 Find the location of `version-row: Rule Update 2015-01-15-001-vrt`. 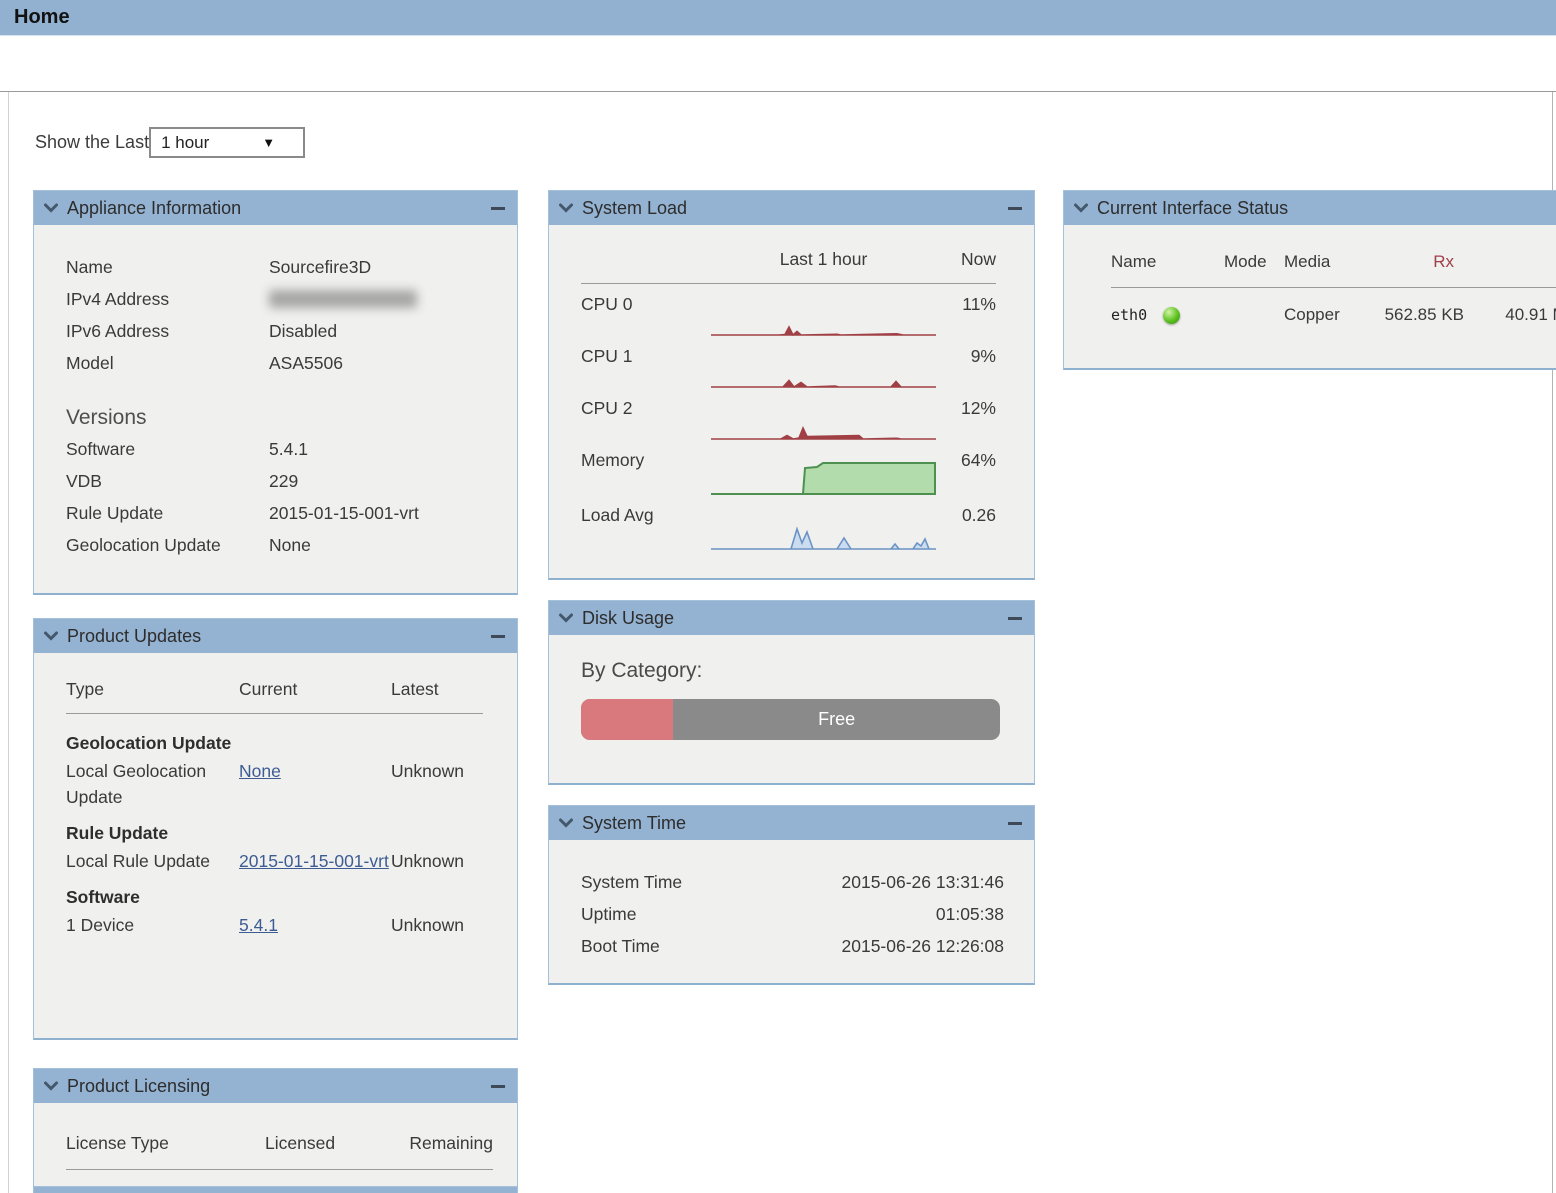

version-row: Rule Update 2015-01-15-001-vrt is located at coordinates (242, 513).